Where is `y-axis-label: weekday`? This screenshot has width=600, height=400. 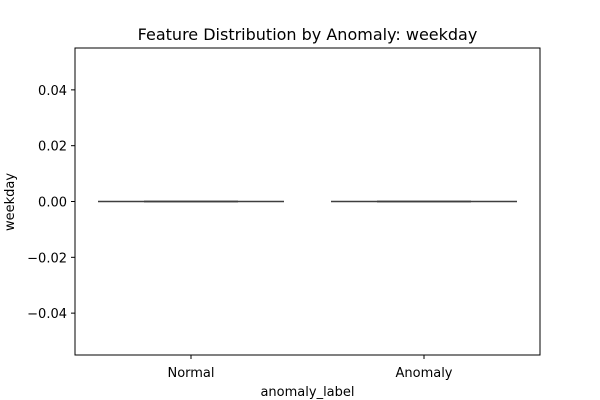 y-axis-label: weekday is located at coordinates (10, 202).